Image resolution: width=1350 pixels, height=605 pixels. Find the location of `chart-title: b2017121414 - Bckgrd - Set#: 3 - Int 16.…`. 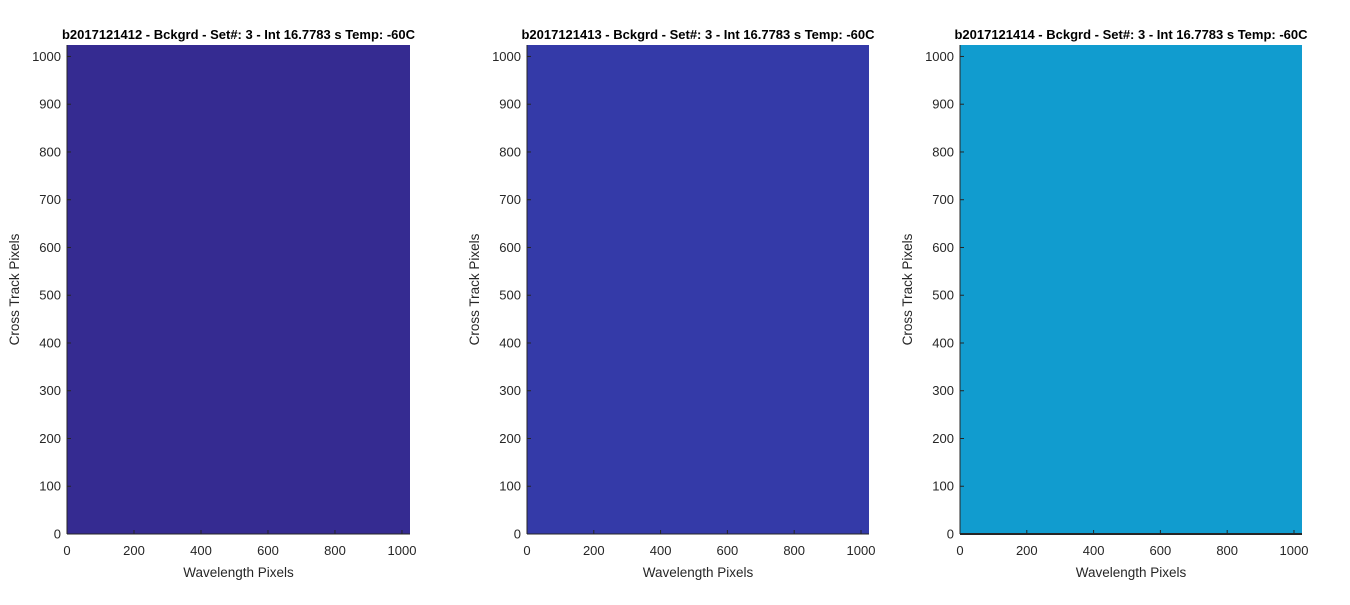

chart-title: b2017121414 - Bckgrd - Set#: 3 - Int 16.… is located at coordinates (1131, 34).